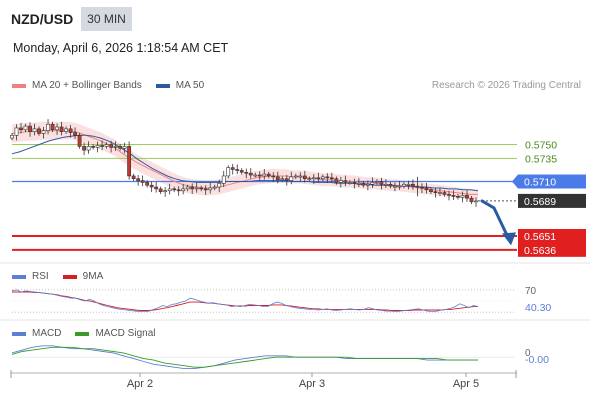 This screenshot has height=400, width=590. I want to click on legend-swatch-9ma, so click(69, 276).